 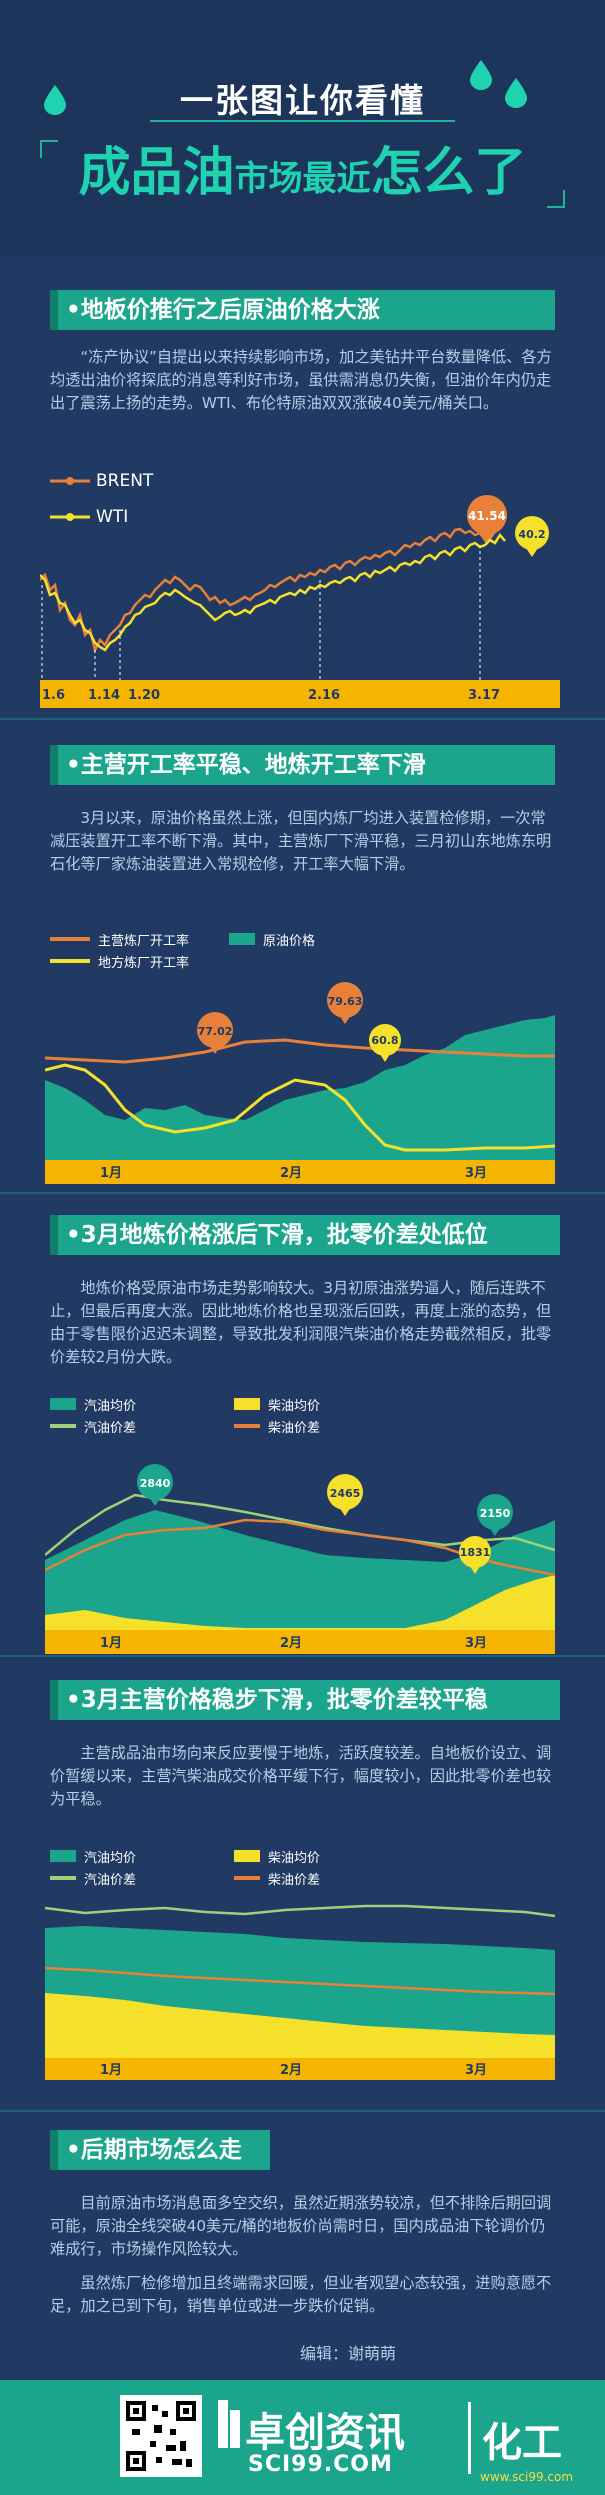 What do you see at coordinates (70, 481) in the screenshot?
I see `brent-legend-icon` at bounding box center [70, 481].